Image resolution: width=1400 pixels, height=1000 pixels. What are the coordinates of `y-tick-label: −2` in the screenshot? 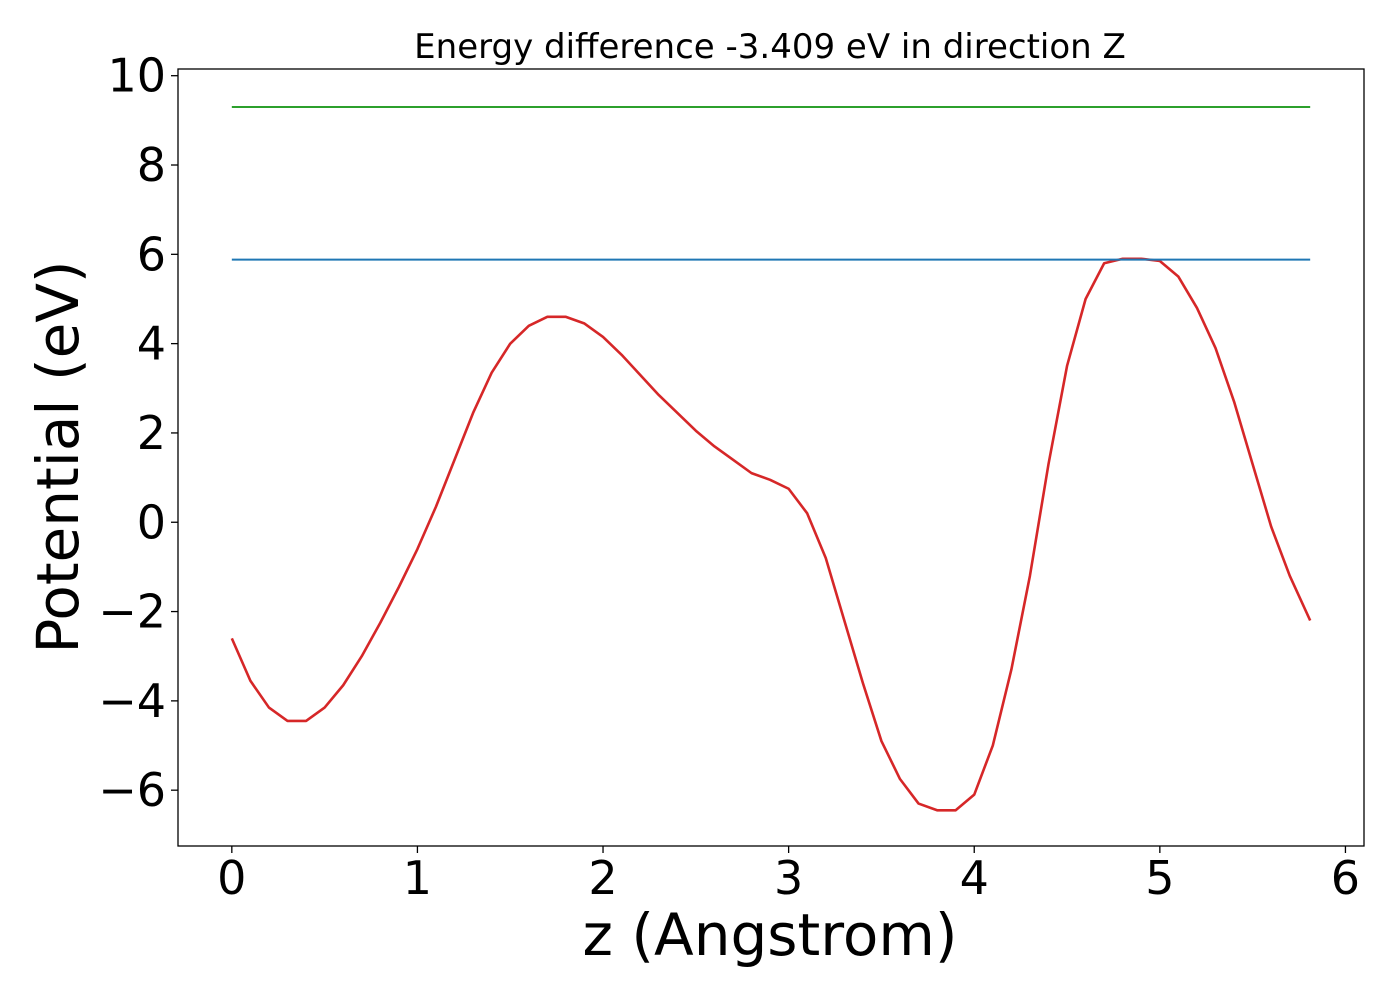 It's located at (132, 612).